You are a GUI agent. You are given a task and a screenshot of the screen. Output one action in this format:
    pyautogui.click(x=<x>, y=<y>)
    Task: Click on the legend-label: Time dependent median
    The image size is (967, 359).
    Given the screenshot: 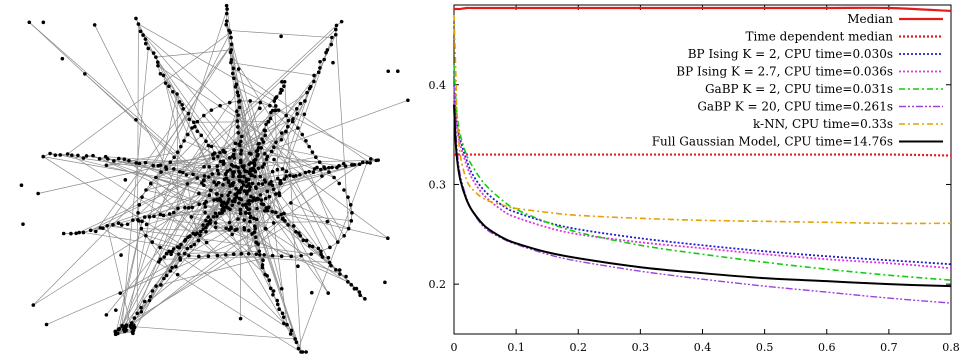 What is the action you would take?
    pyautogui.click(x=820, y=37)
    